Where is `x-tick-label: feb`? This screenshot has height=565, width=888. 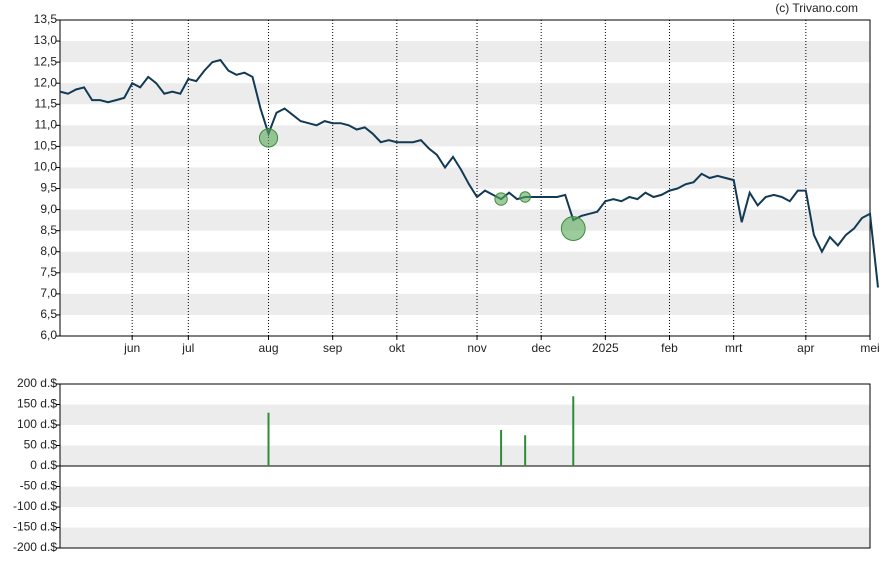
x-tick-label: feb is located at coordinates (669, 348).